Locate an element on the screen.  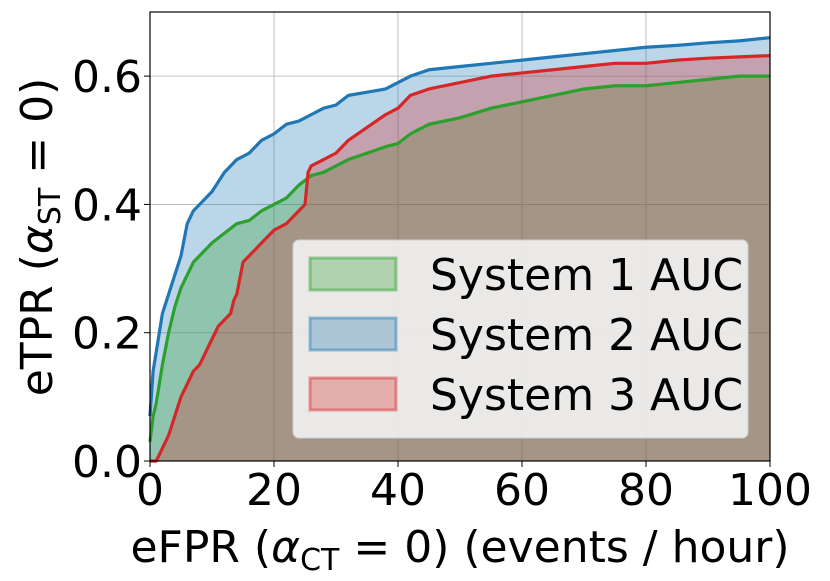
x-tick-label: 80 is located at coordinates (646, 490).